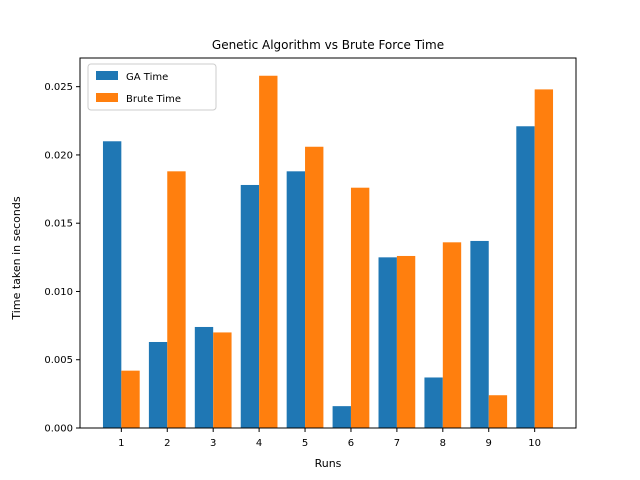  What do you see at coordinates (259, 443) in the screenshot?
I see `x-tick-label: 4` at bounding box center [259, 443].